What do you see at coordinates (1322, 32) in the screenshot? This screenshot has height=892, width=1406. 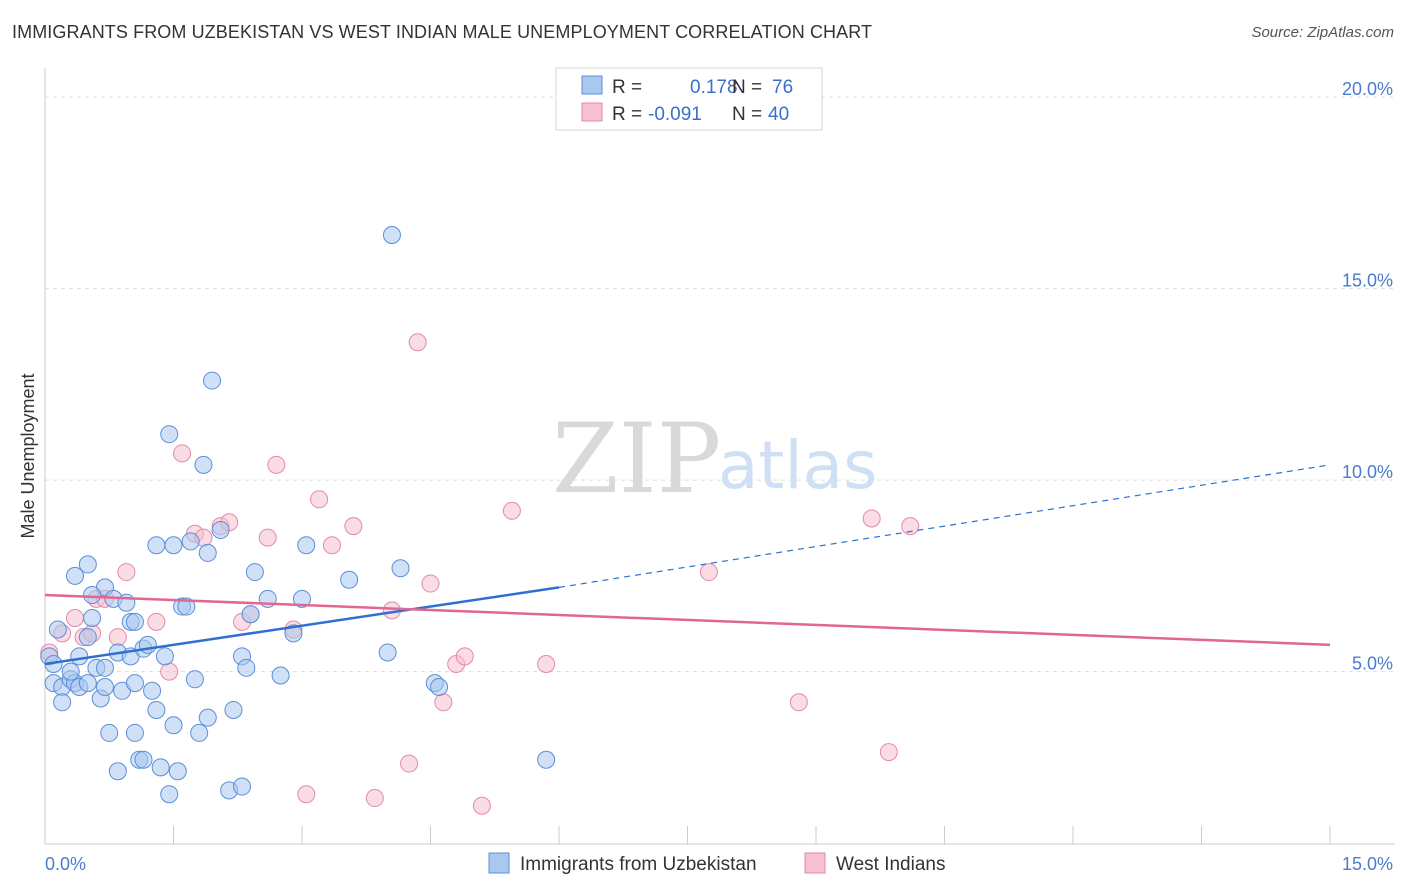 I see `chart-source: Source: ZipAtlas.com` at bounding box center [1322, 32].